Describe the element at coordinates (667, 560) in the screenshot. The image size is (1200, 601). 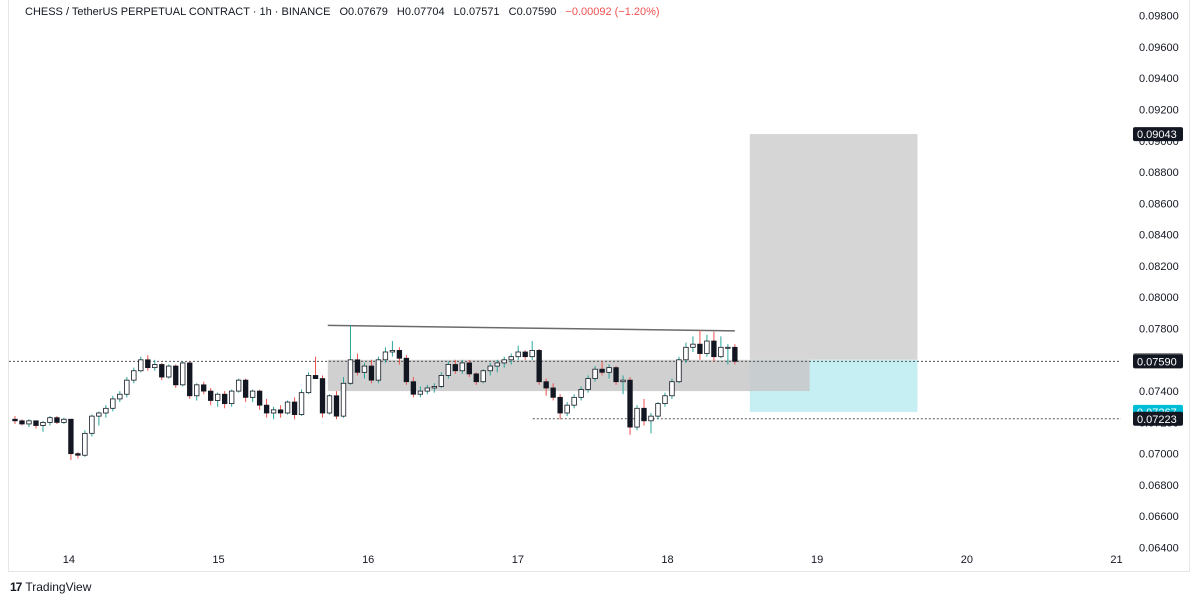
I see `x-tick-label: 18` at that location.